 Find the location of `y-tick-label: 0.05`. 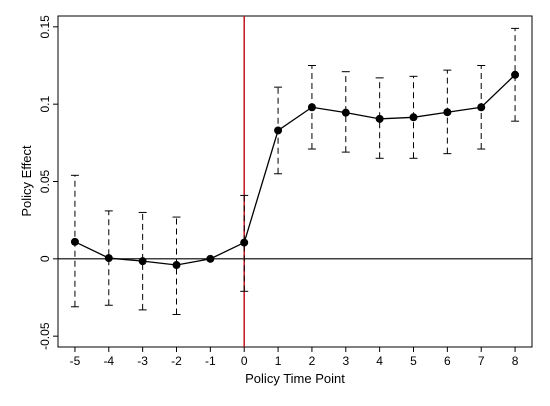

y-tick-label: 0.05 is located at coordinates (45, 181).